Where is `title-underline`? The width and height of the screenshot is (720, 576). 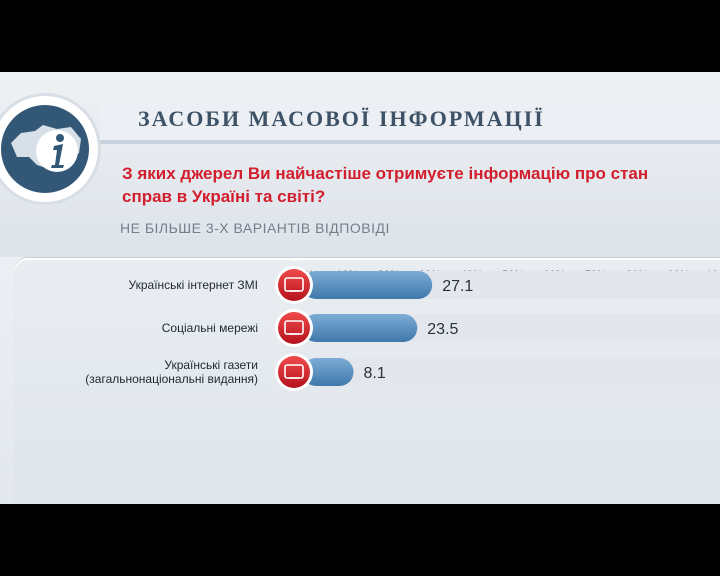
title-underline is located at coordinates (410, 142).